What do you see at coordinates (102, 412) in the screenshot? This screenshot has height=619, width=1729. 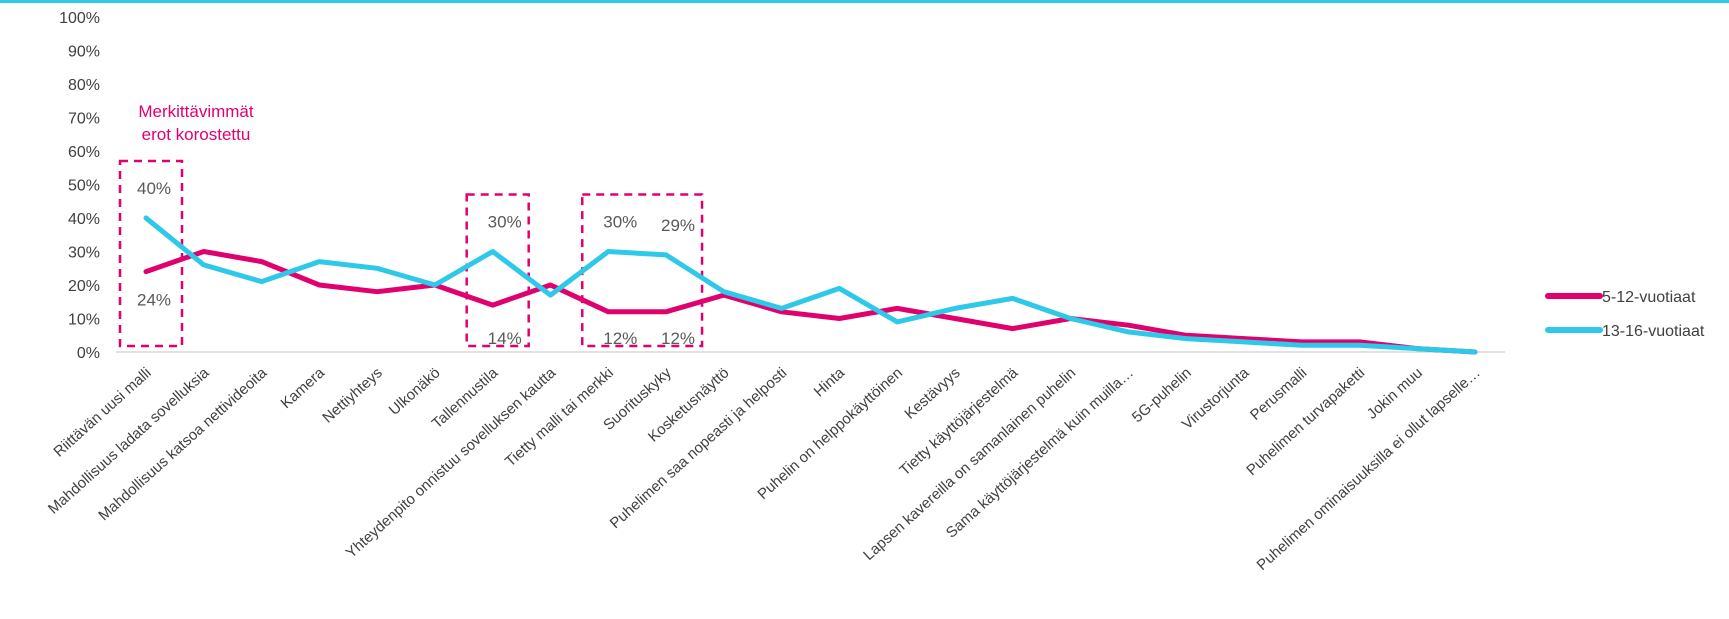 I see `x-category-label: Riittävän uusi malli` at bounding box center [102, 412].